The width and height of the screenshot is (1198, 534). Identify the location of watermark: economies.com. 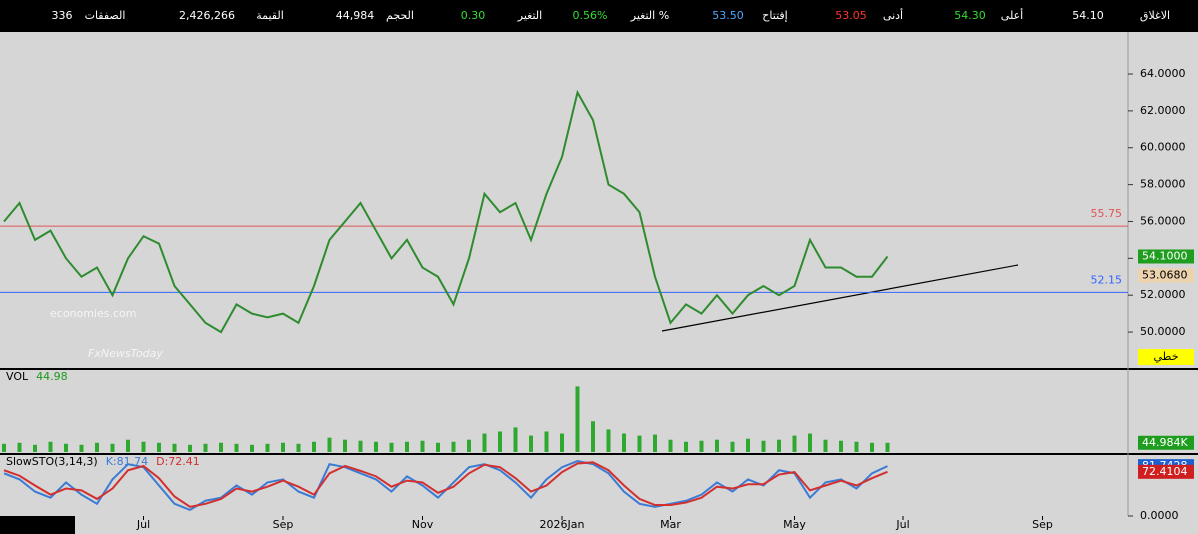
(93, 313).